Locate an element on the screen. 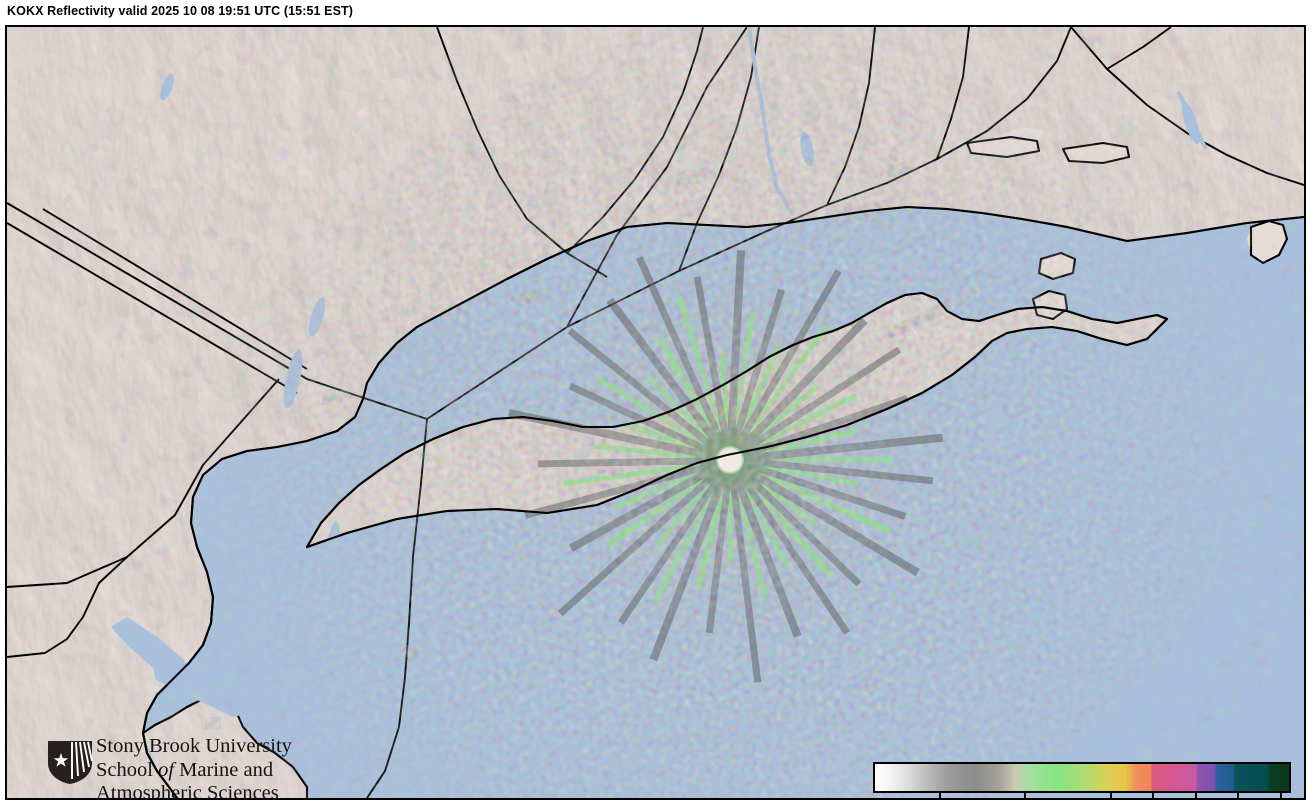  colorbar-label-40: 40 is located at coordinates (1109, 799).